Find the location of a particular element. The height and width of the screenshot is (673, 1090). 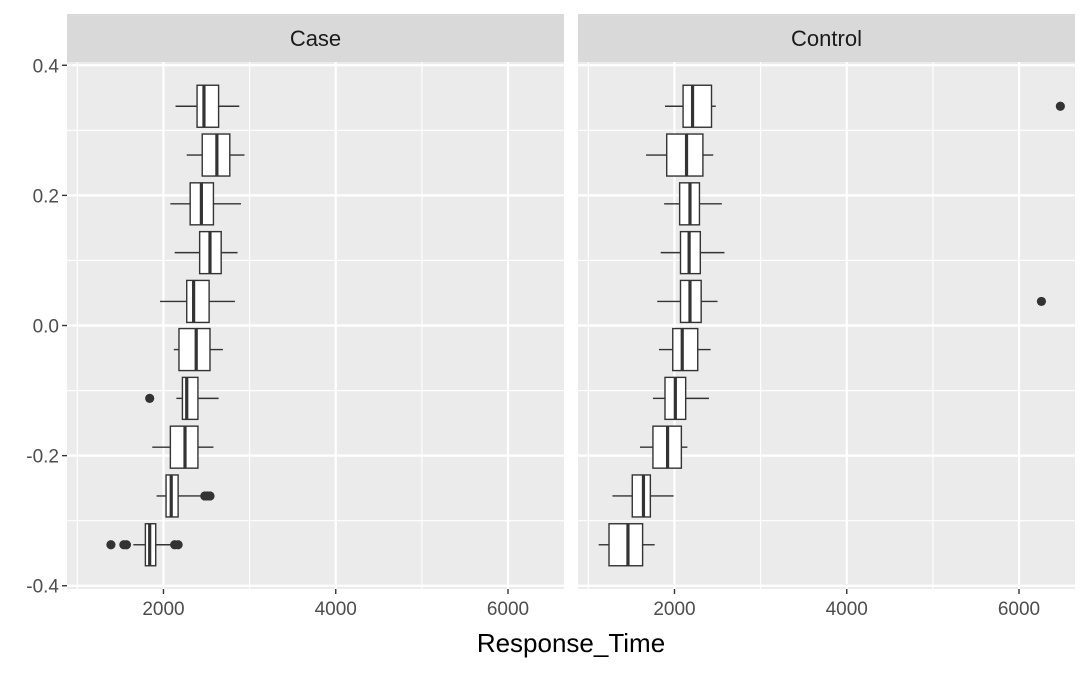

y-tick-label: 0.0 is located at coordinates (46, 327).